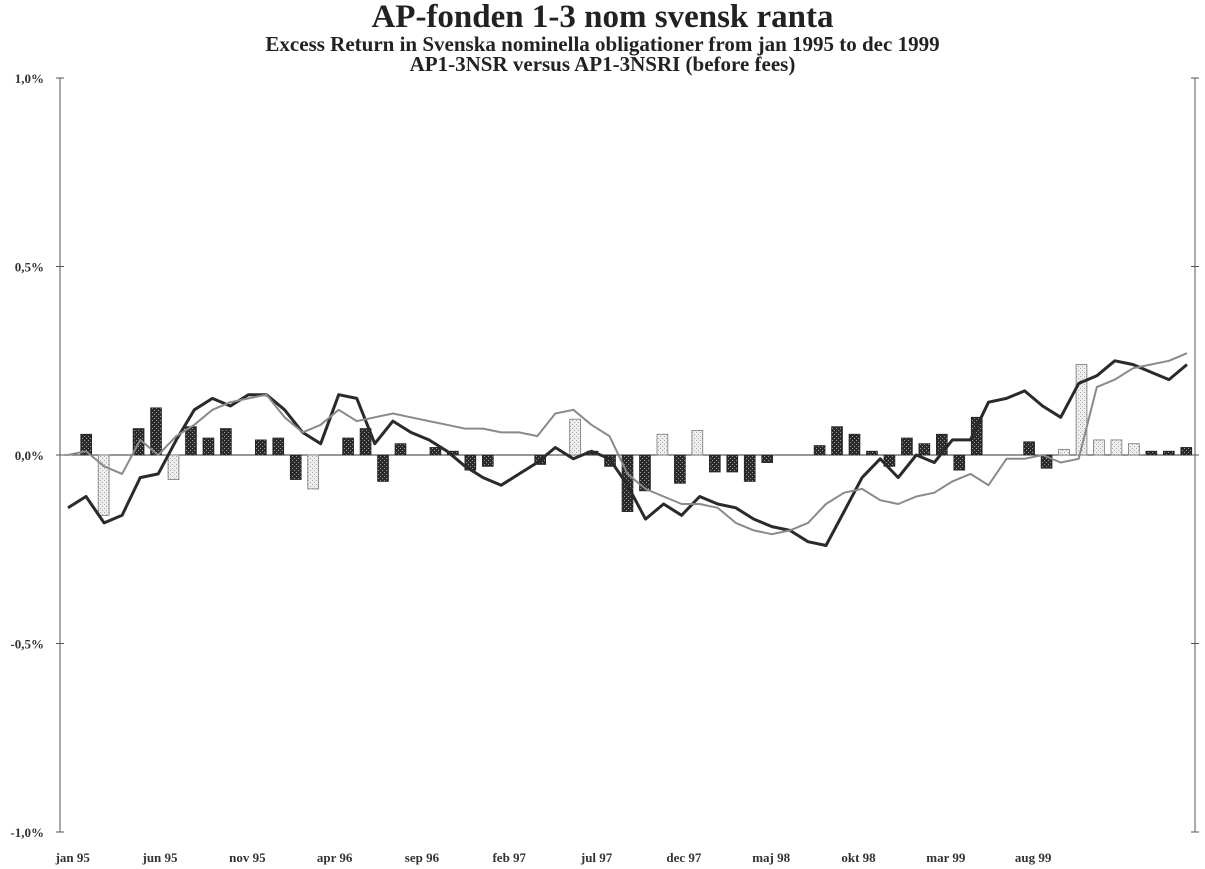  What do you see at coordinates (247, 857) in the screenshot?
I see `x-tick-label: nov 95` at bounding box center [247, 857].